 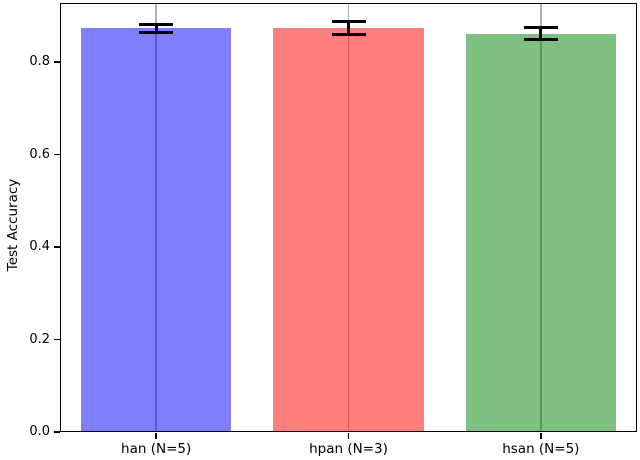 What do you see at coordinates (39, 431) in the screenshot?
I see `y-tick-label-0: 0.0` at bounding box center [39, 431].